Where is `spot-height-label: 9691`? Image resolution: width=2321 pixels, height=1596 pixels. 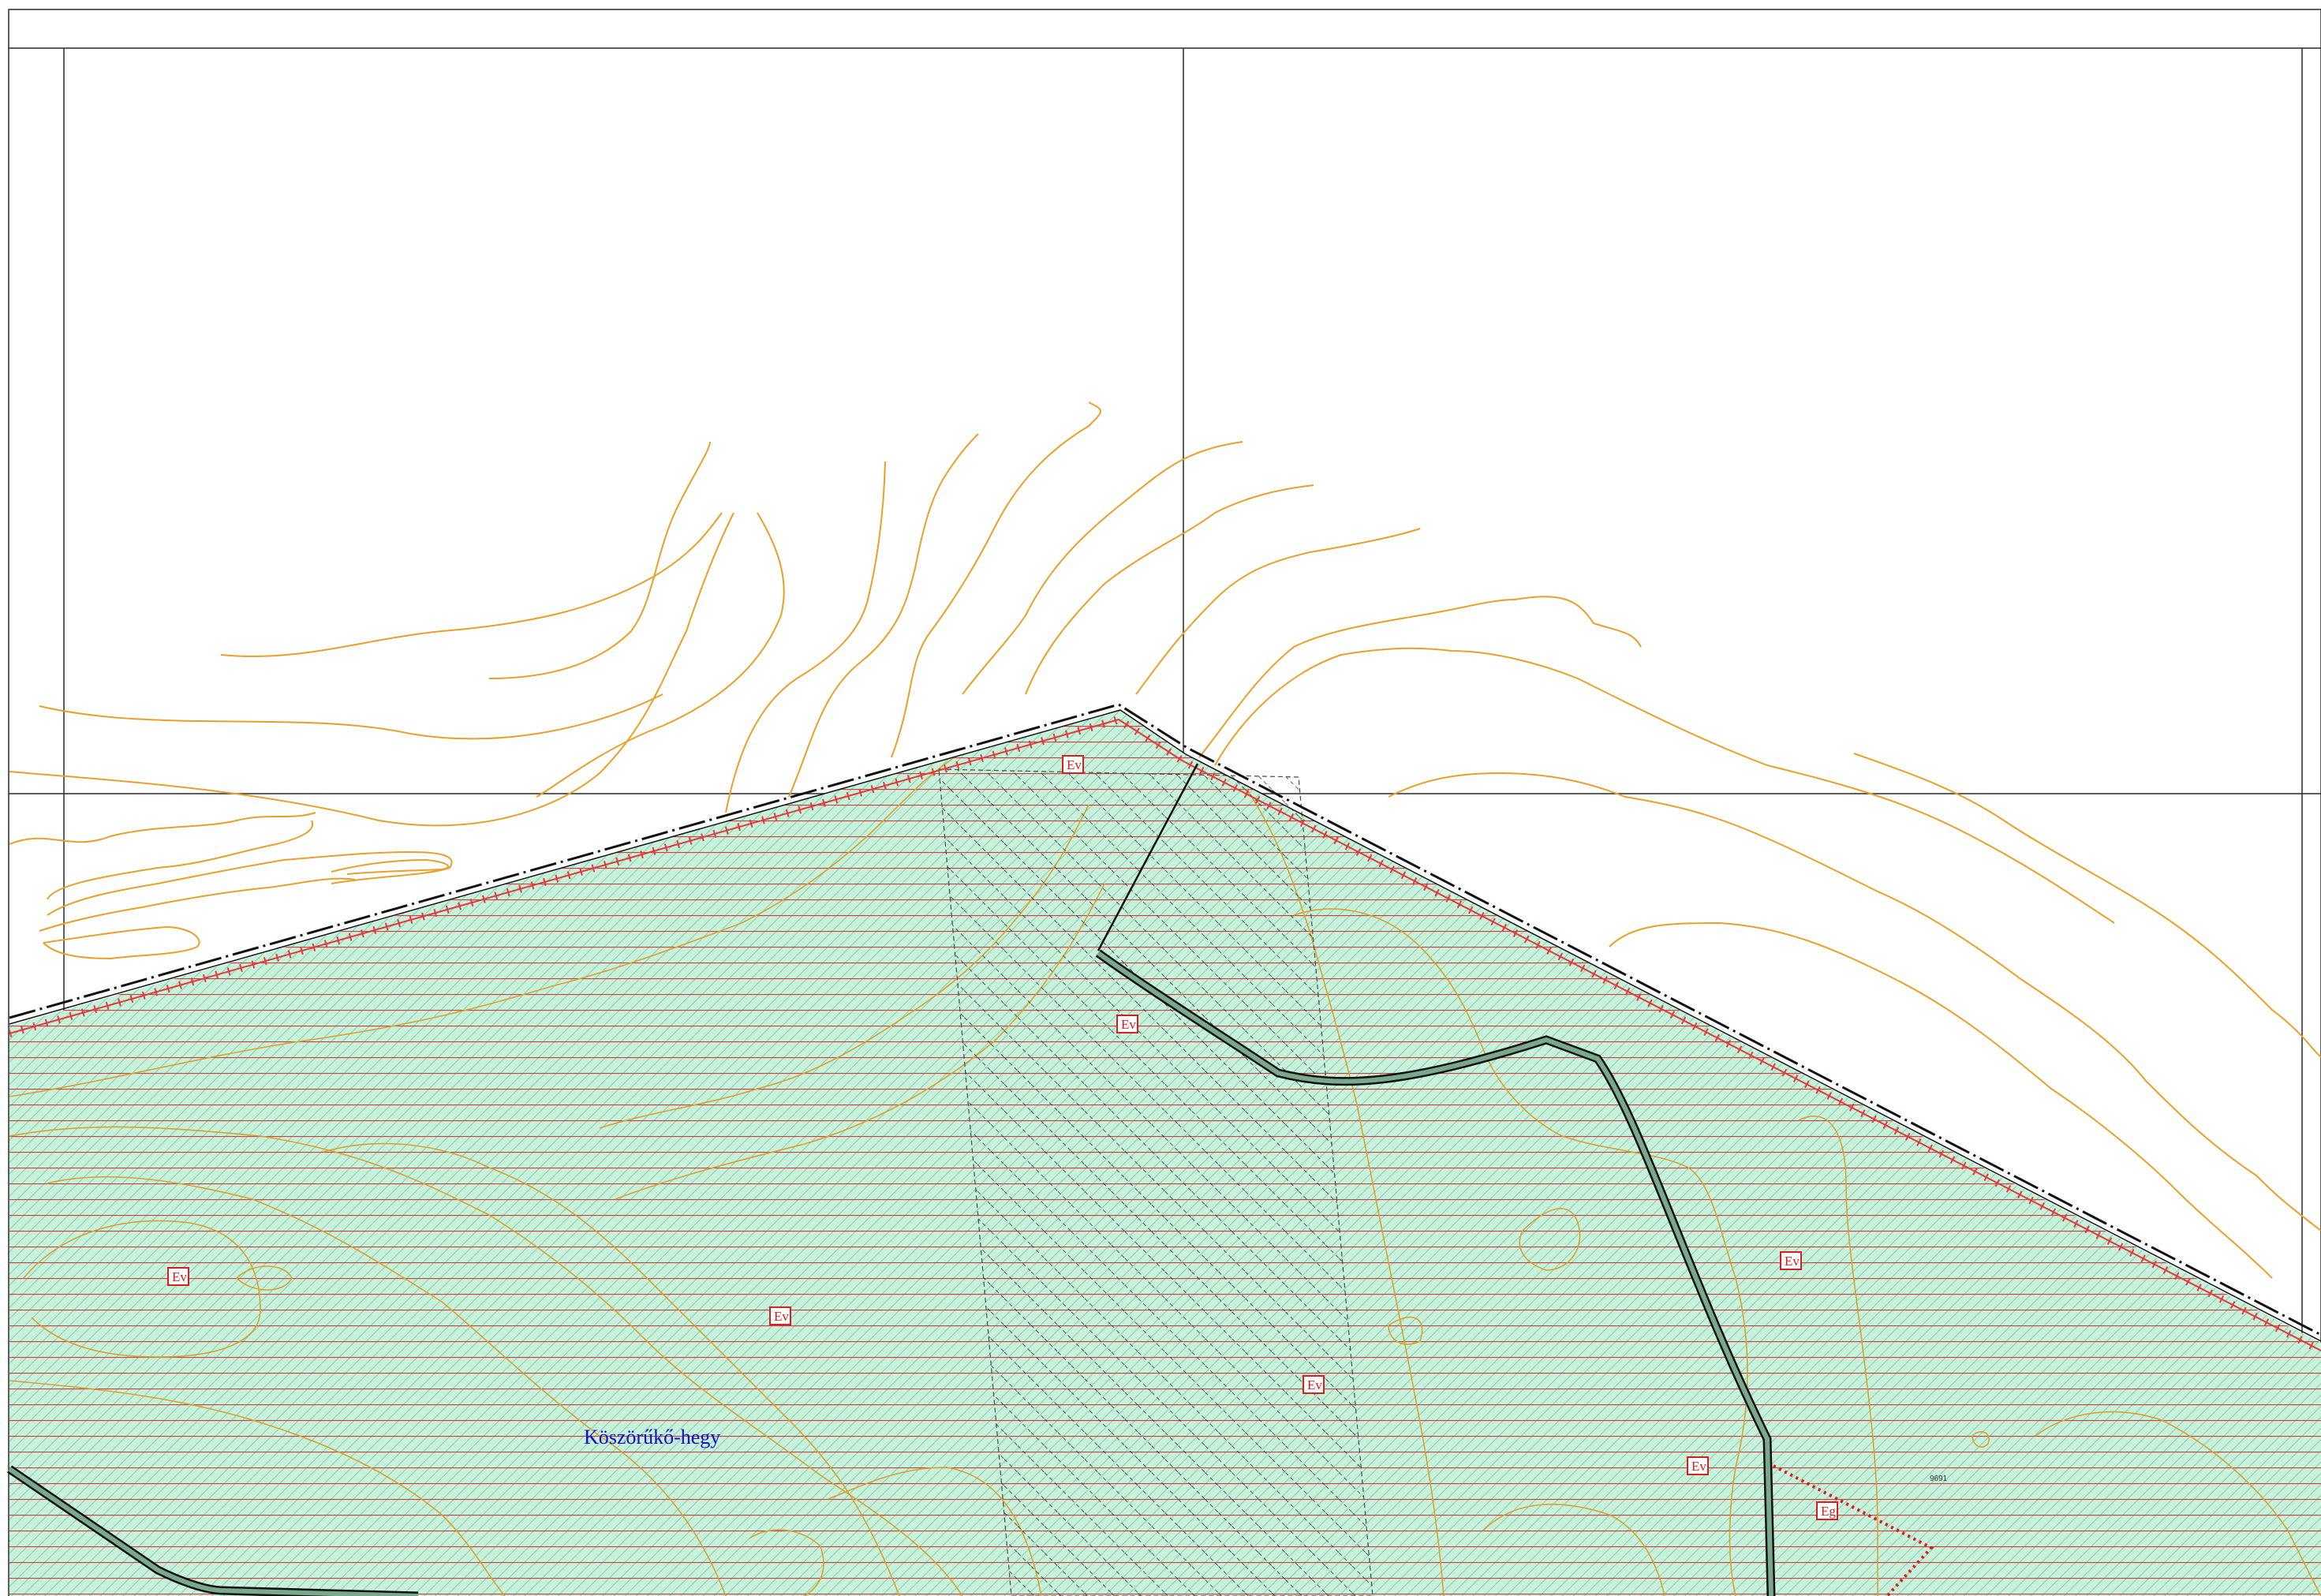
spot-height-label: 9691 is located at coordinates (1939, 1479).